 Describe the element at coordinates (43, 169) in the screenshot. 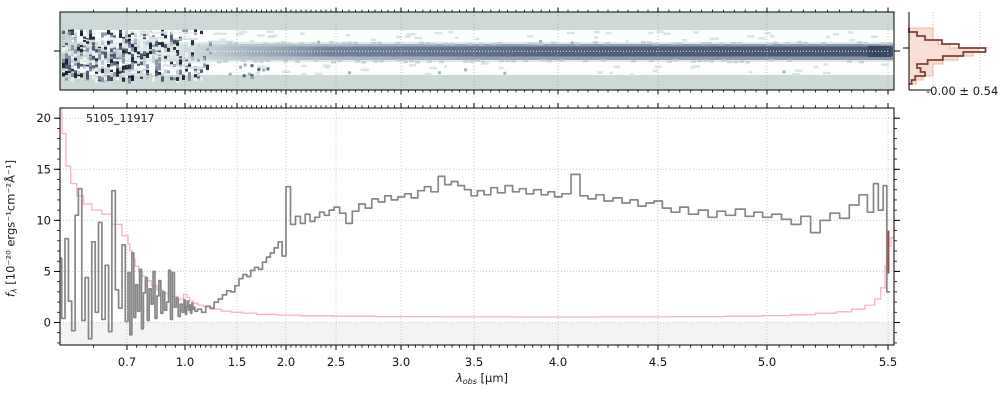

I see `y-tick-label: 15` at that location.